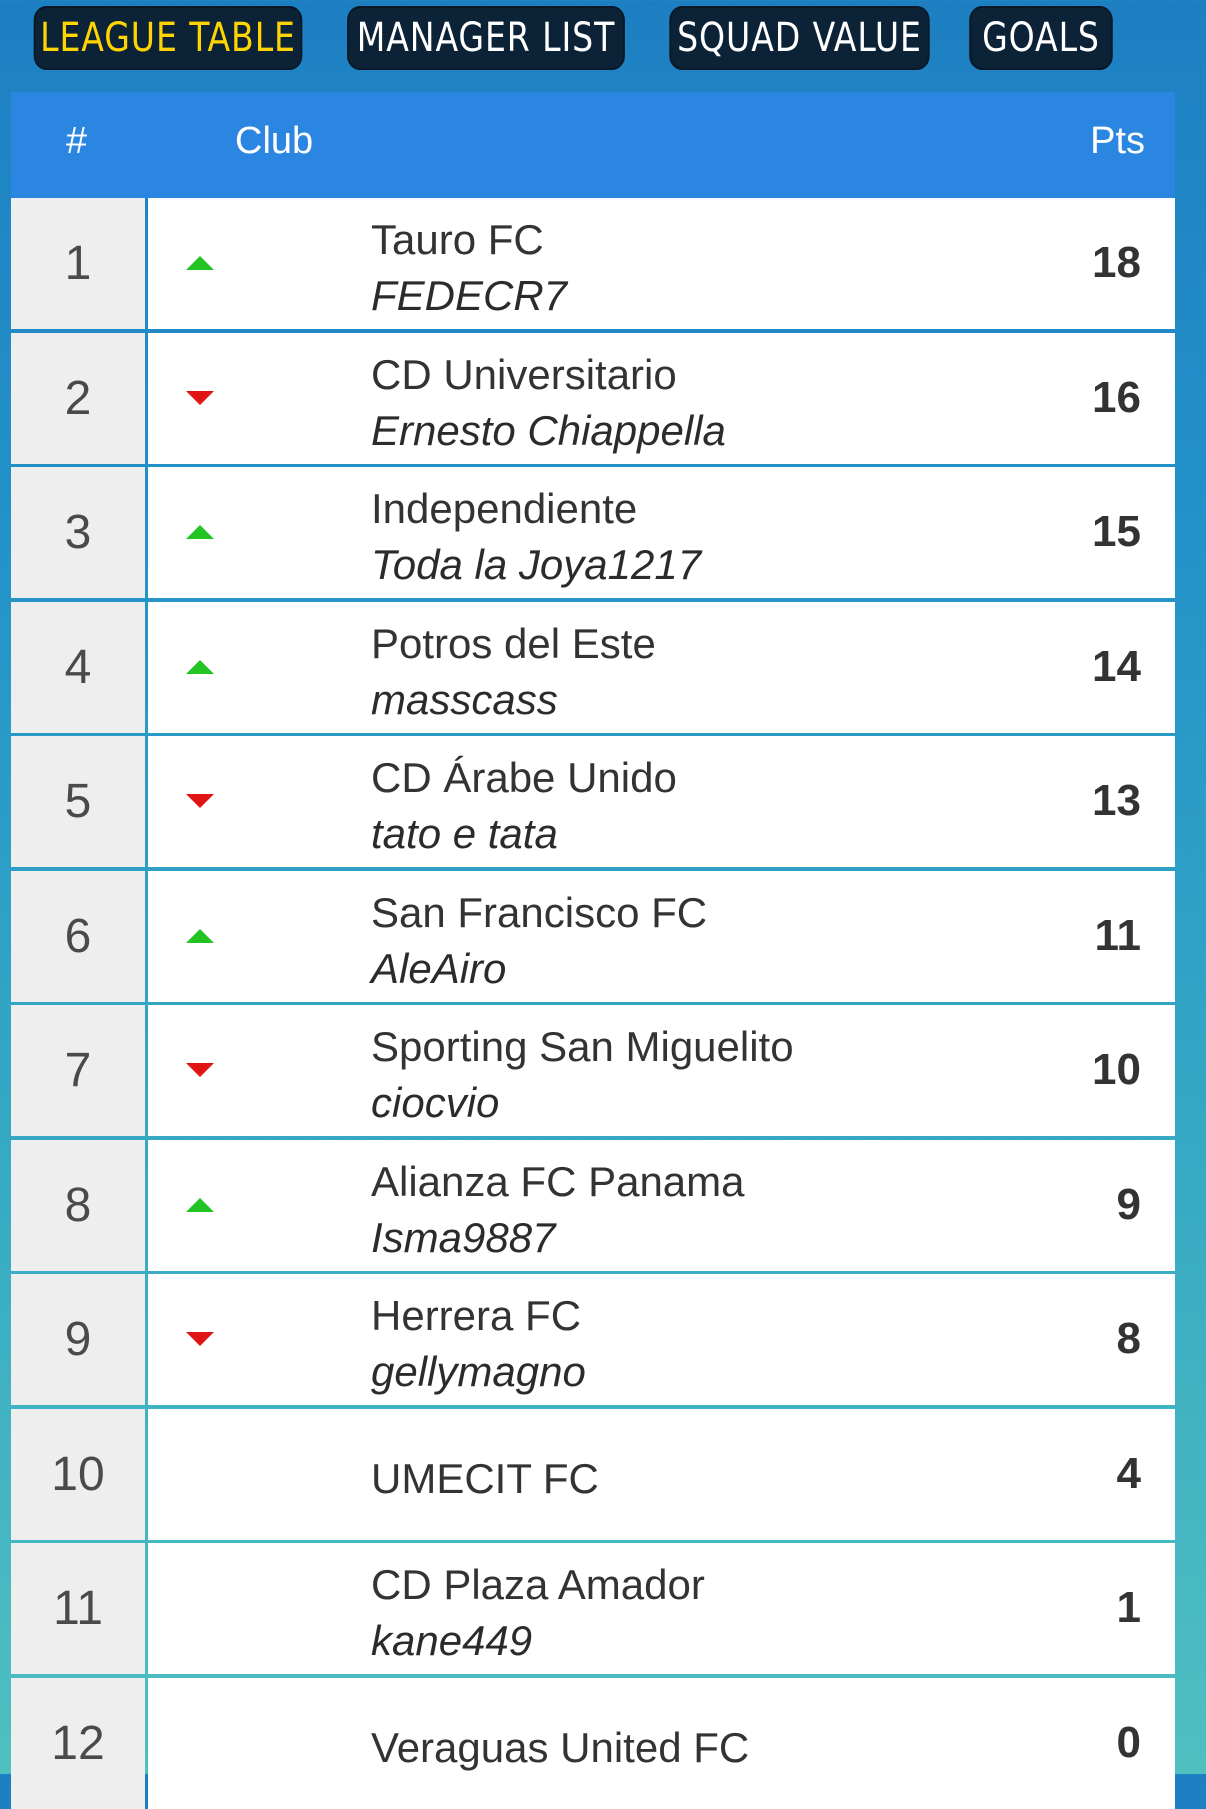 Image resolution: width=1206 pixels, height=1809 pixels. What do you see at coordinates (1128, 1204) in the screenshot?
I see `points-value: 9` at bounding box center [1128, 1204].